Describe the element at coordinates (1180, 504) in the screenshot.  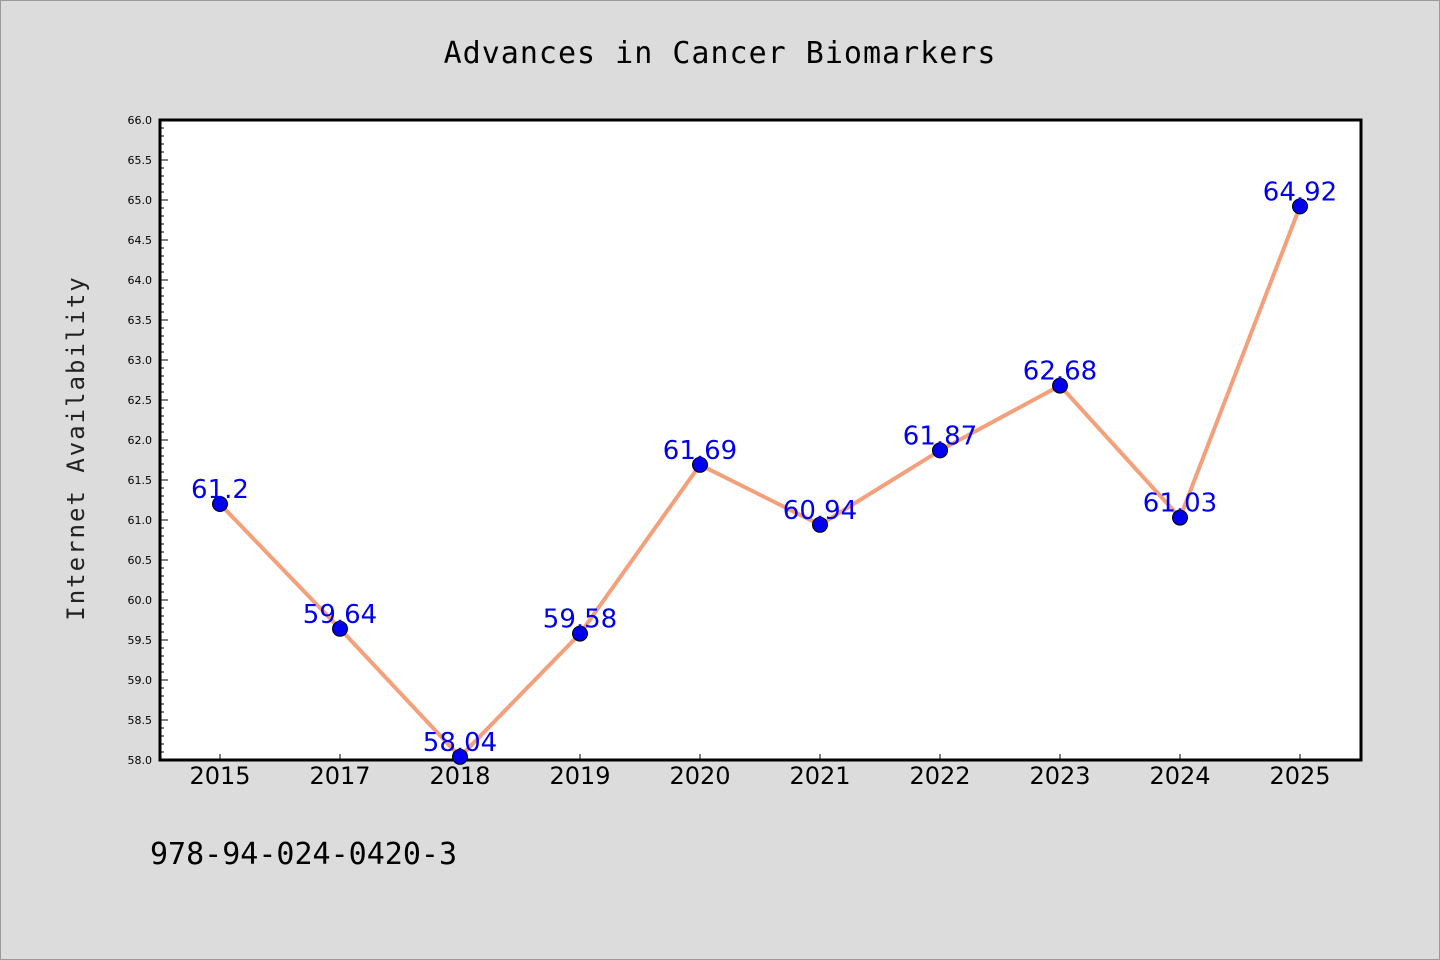
I see `data-label: 61.03` at that location.